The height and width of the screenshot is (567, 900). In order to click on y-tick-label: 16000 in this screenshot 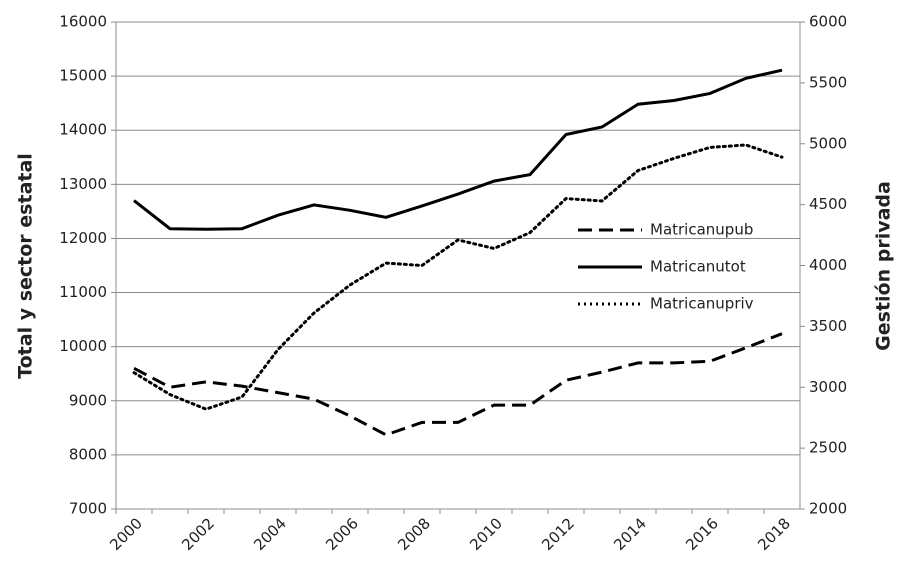, I will do `click(83, 22)`.